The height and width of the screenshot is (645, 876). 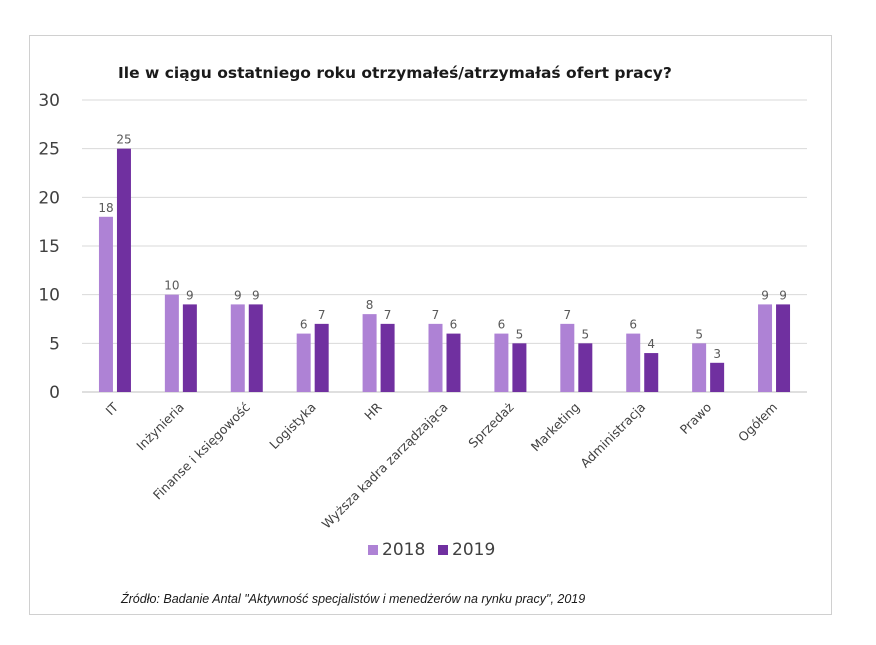 I want to click on y-axis-ticks: 0 5 10 15 20 25 30, so click(x=49, y=247).